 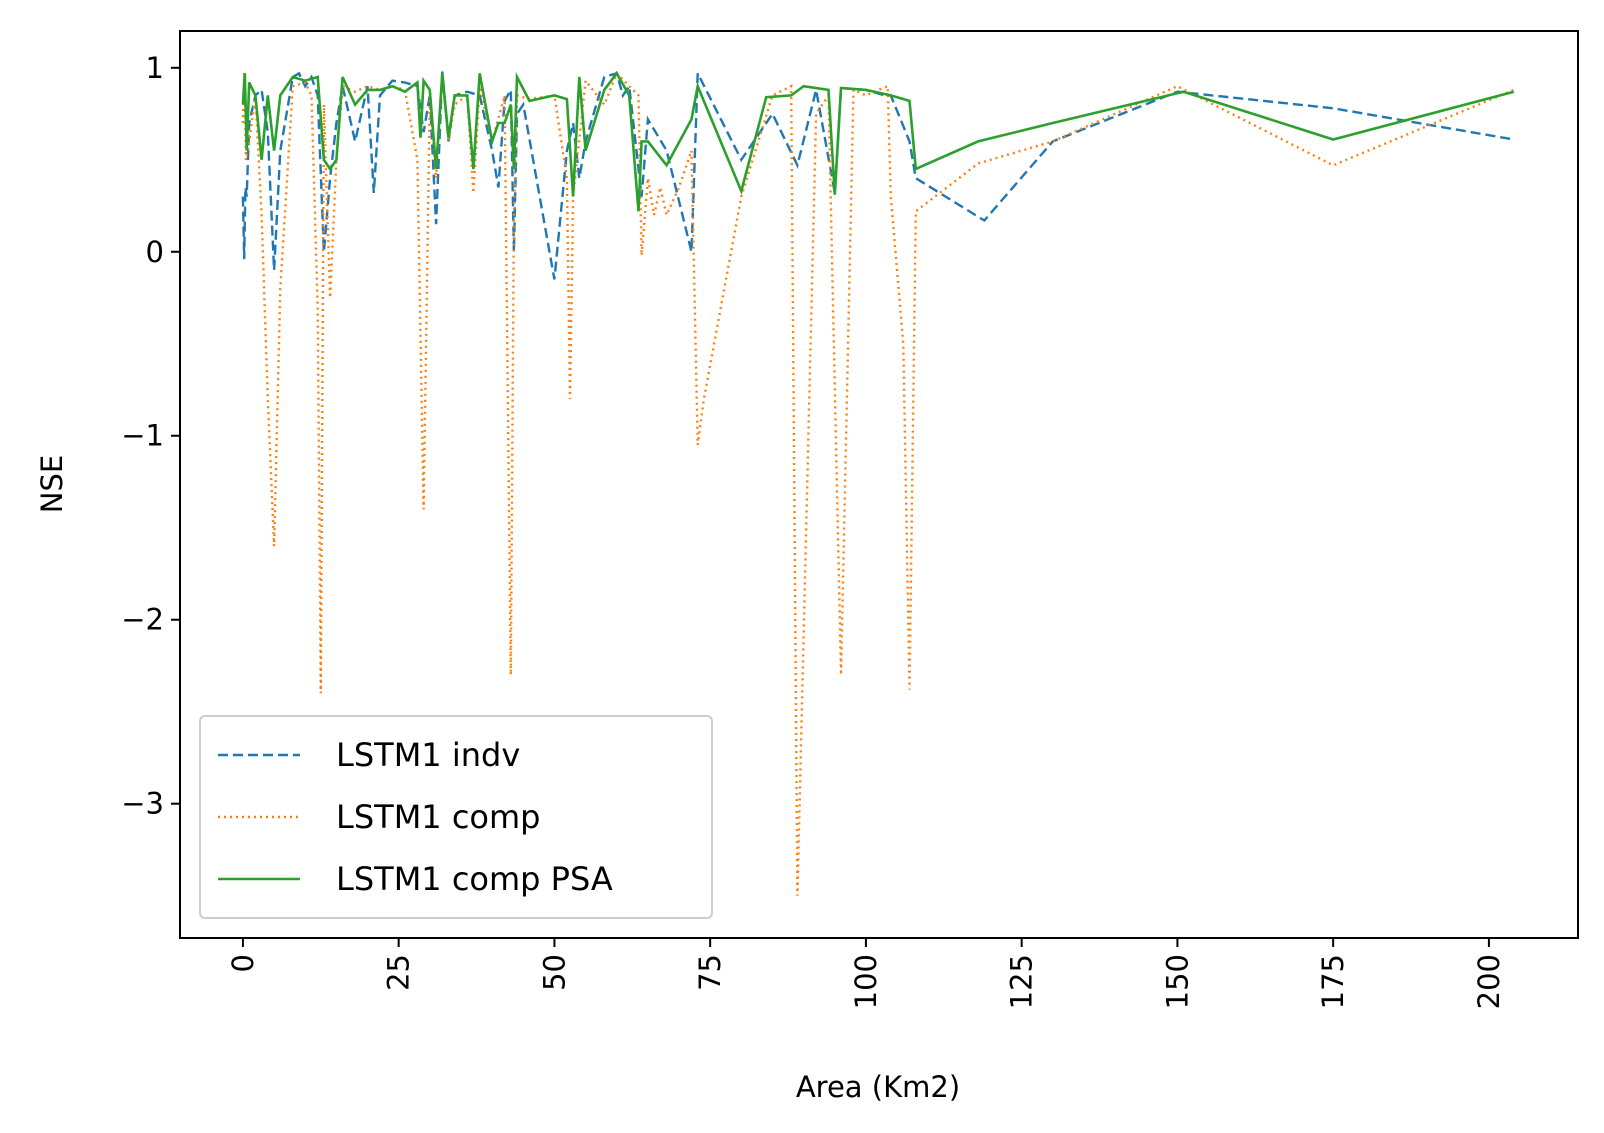 I want to click on legend: LSTM1 indv LSTM1 comp LSTM1 comp PSA, so click(x=456, y=817).